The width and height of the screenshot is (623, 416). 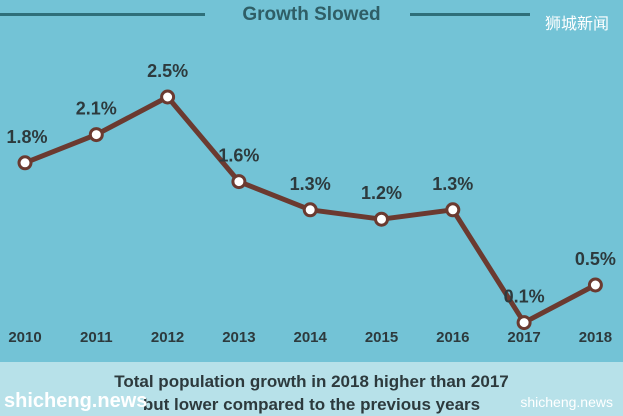 I want to click on x-tick-label-2016: 2016, so click(x=452, y=337).